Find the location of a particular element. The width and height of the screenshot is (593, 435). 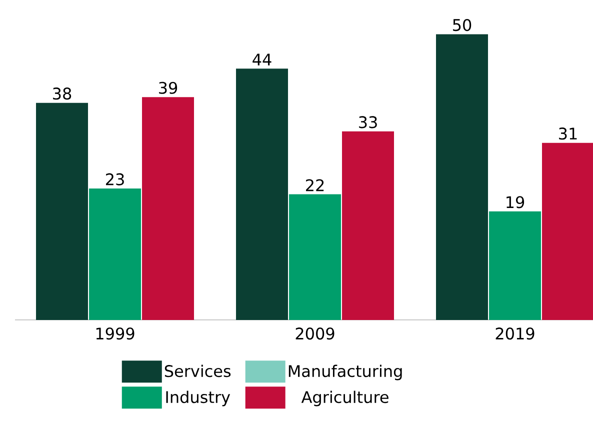

data-label: 31 is located at coordinates (568, 134).